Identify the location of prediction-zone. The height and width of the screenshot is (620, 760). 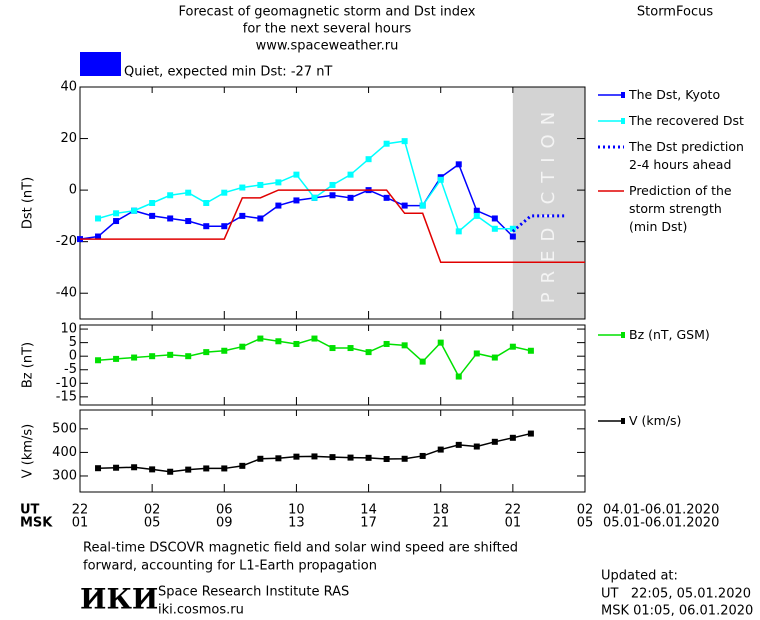
(548, 203).